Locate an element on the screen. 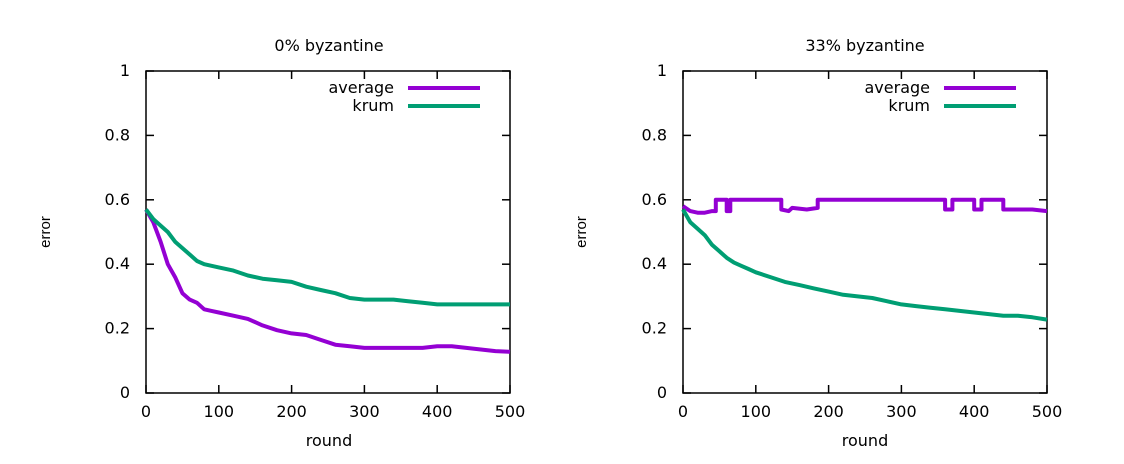 Image resolution: width=1124 pixels, height=464 pixels. chart-title: 33% byzantine is located at coordinates (864, 45).